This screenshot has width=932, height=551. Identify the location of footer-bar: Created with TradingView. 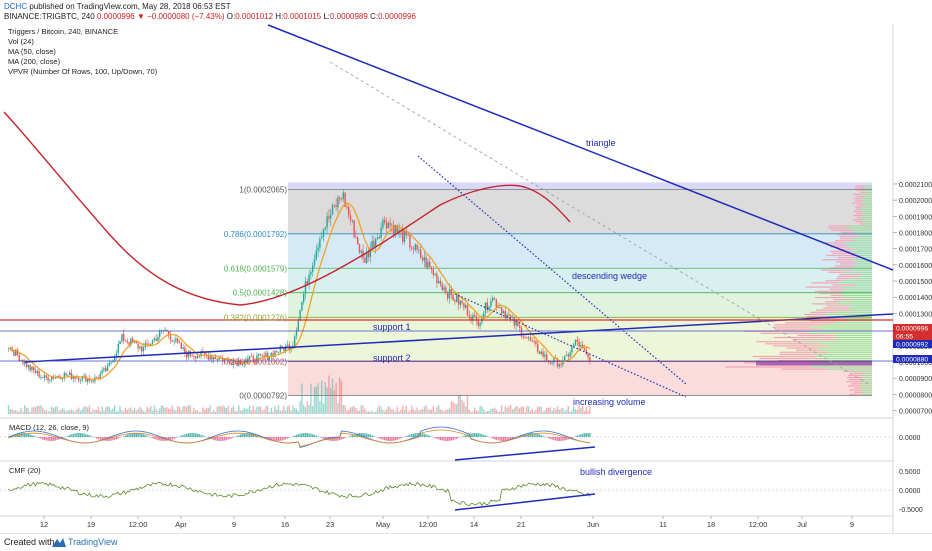
(466, 542).